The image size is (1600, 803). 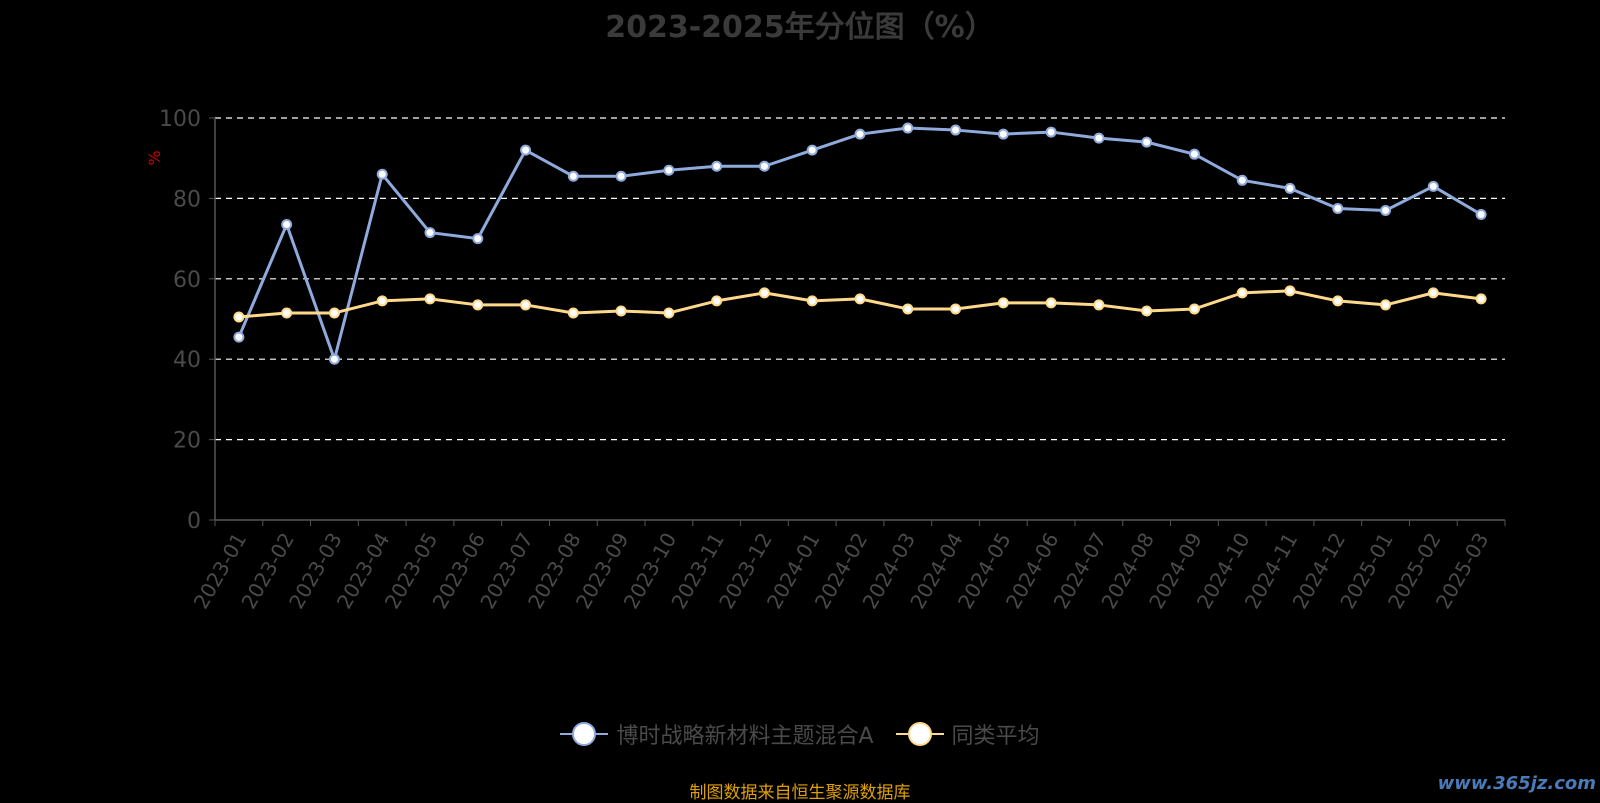 I want to click on legend-marker-average, so click(x=919, y=734).